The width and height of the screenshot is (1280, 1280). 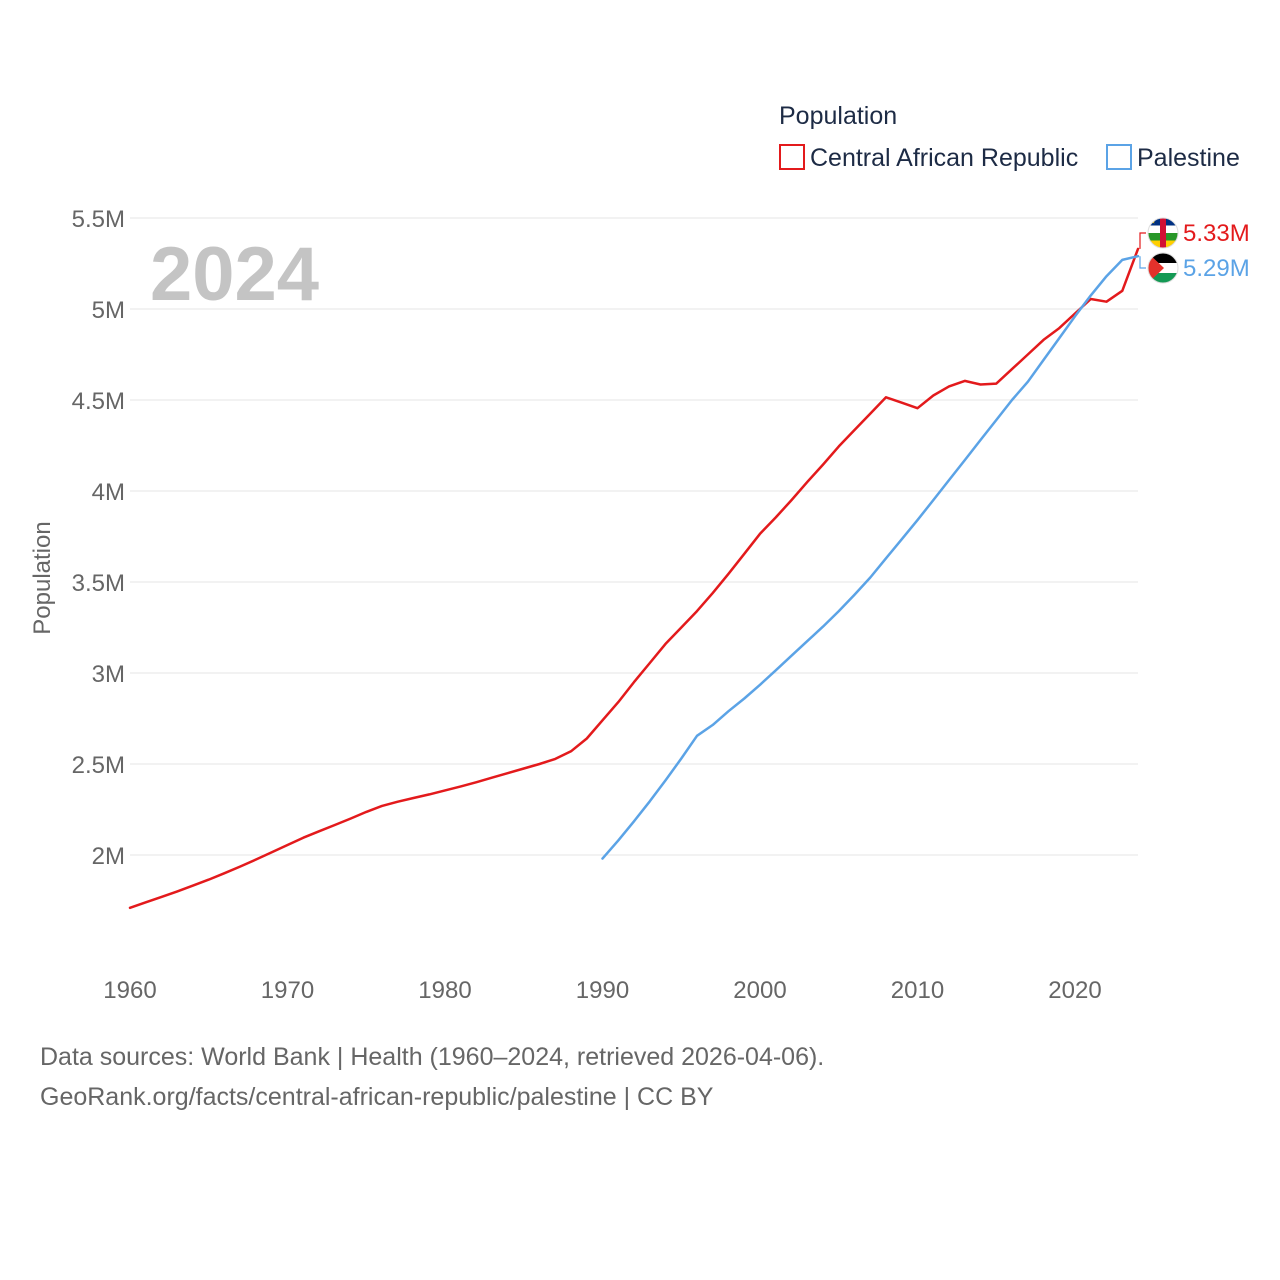 I want to click on flag-vertical-band, so click(x=1163, y=233).